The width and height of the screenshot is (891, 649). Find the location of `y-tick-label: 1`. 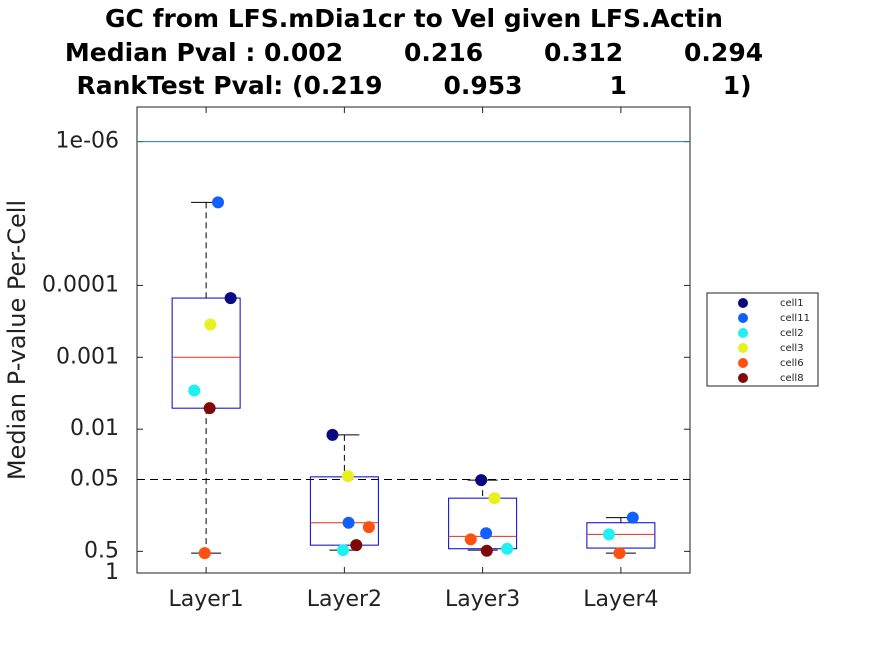

y-tick-label: 1 is located at coordinates (112, 572).